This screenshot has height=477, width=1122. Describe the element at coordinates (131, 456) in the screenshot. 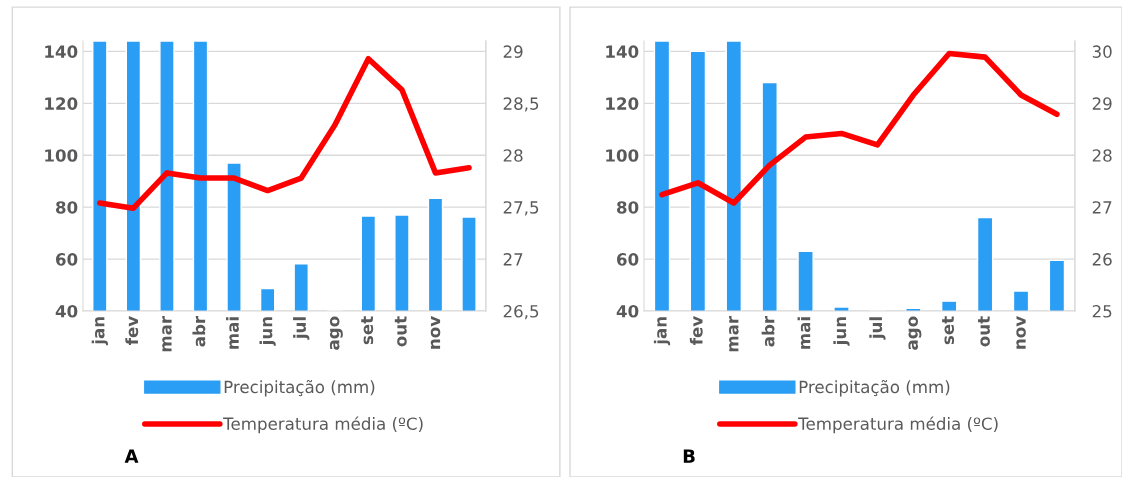

I see `text: A` at that location.